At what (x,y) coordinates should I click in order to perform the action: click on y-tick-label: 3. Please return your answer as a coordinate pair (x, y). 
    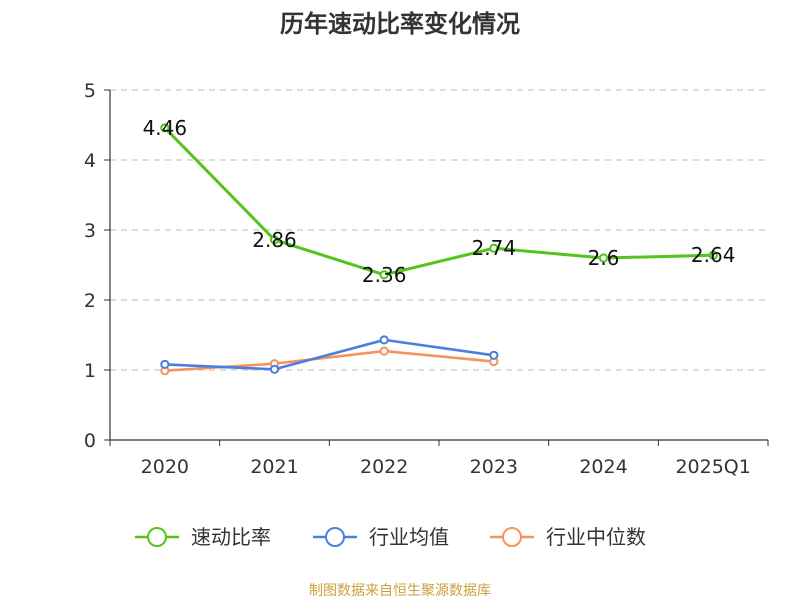
    Looking at the image, I should click on (90, 231).